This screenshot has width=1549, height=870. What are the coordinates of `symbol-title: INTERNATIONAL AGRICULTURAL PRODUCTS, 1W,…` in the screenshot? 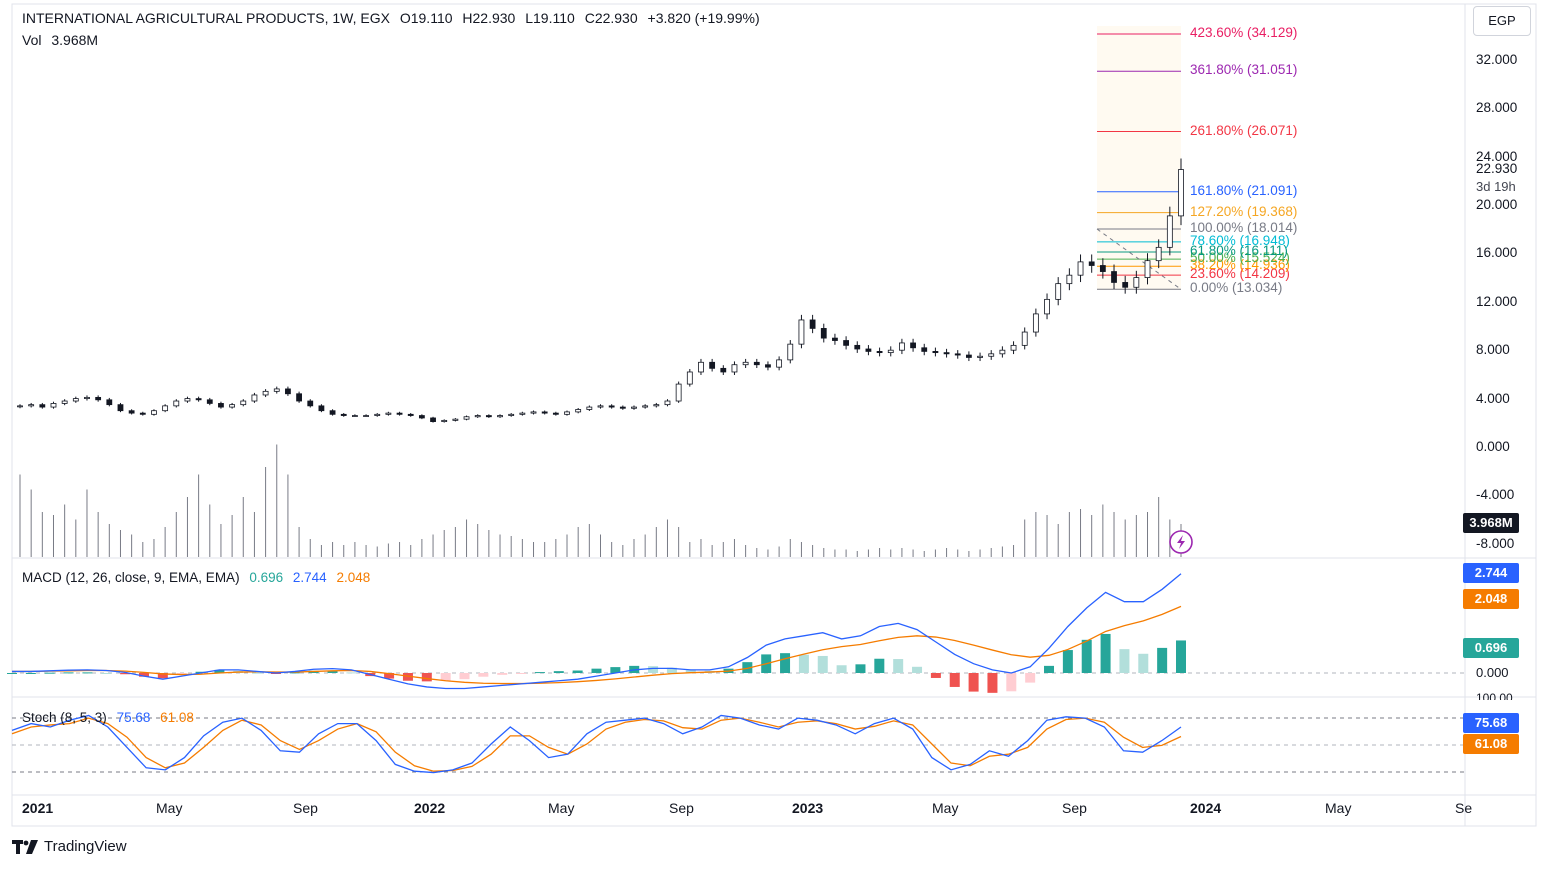 It's located at (206, 18).